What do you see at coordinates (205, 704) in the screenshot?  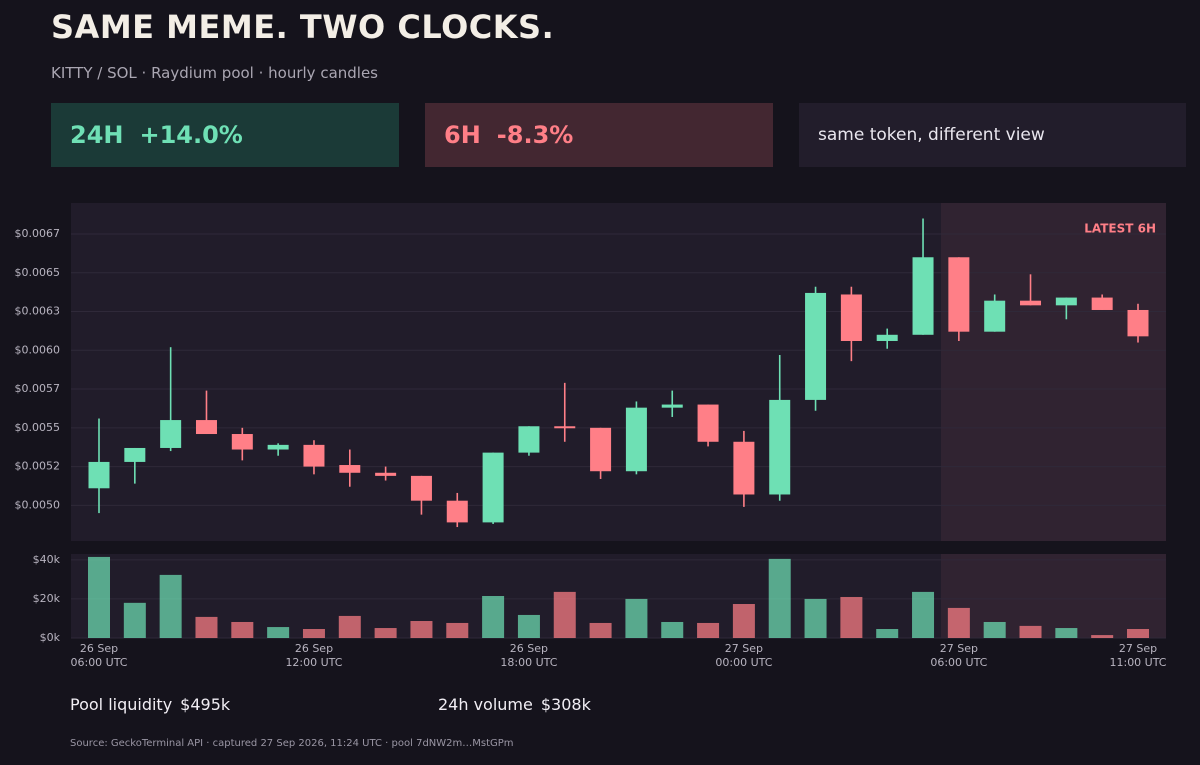 I see `stat-value: $495k` at bounding box center [205, 704].